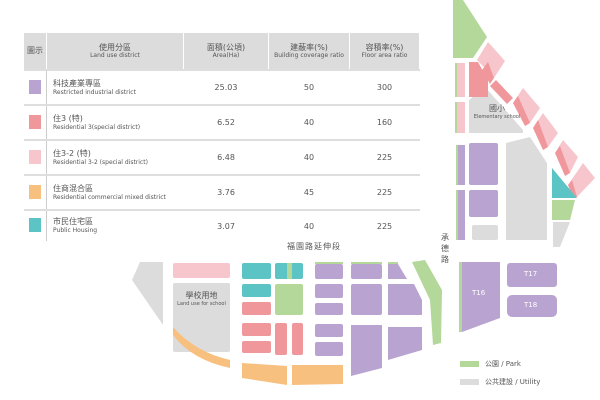  I want to click on area-cell: 6.48, so click(226, 157).